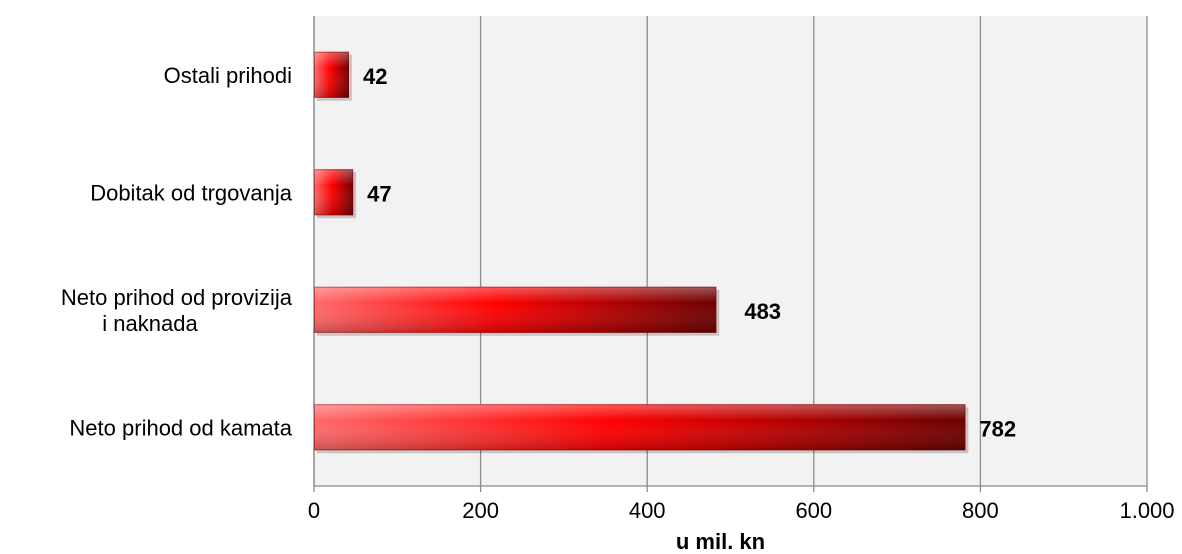 This screenshot has width=1182, height=554. What do you see at coordinates (647, 510) in the screenshot?
I see `x-tick-label: 400` at bounding box center [647, 510].